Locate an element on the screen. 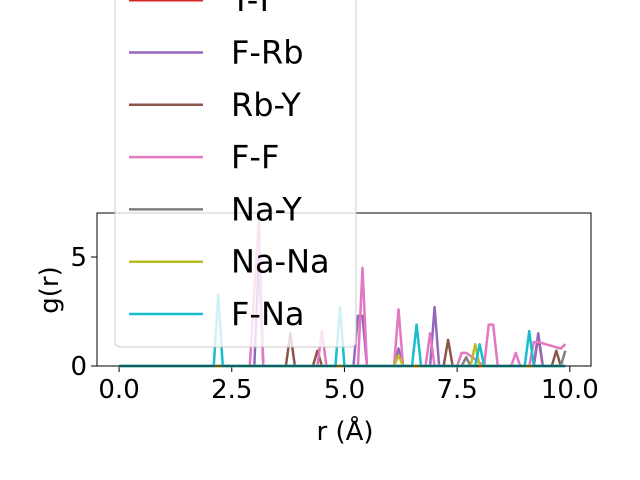  x-tick-label: 0.0 is located at coordinates (118, 390).